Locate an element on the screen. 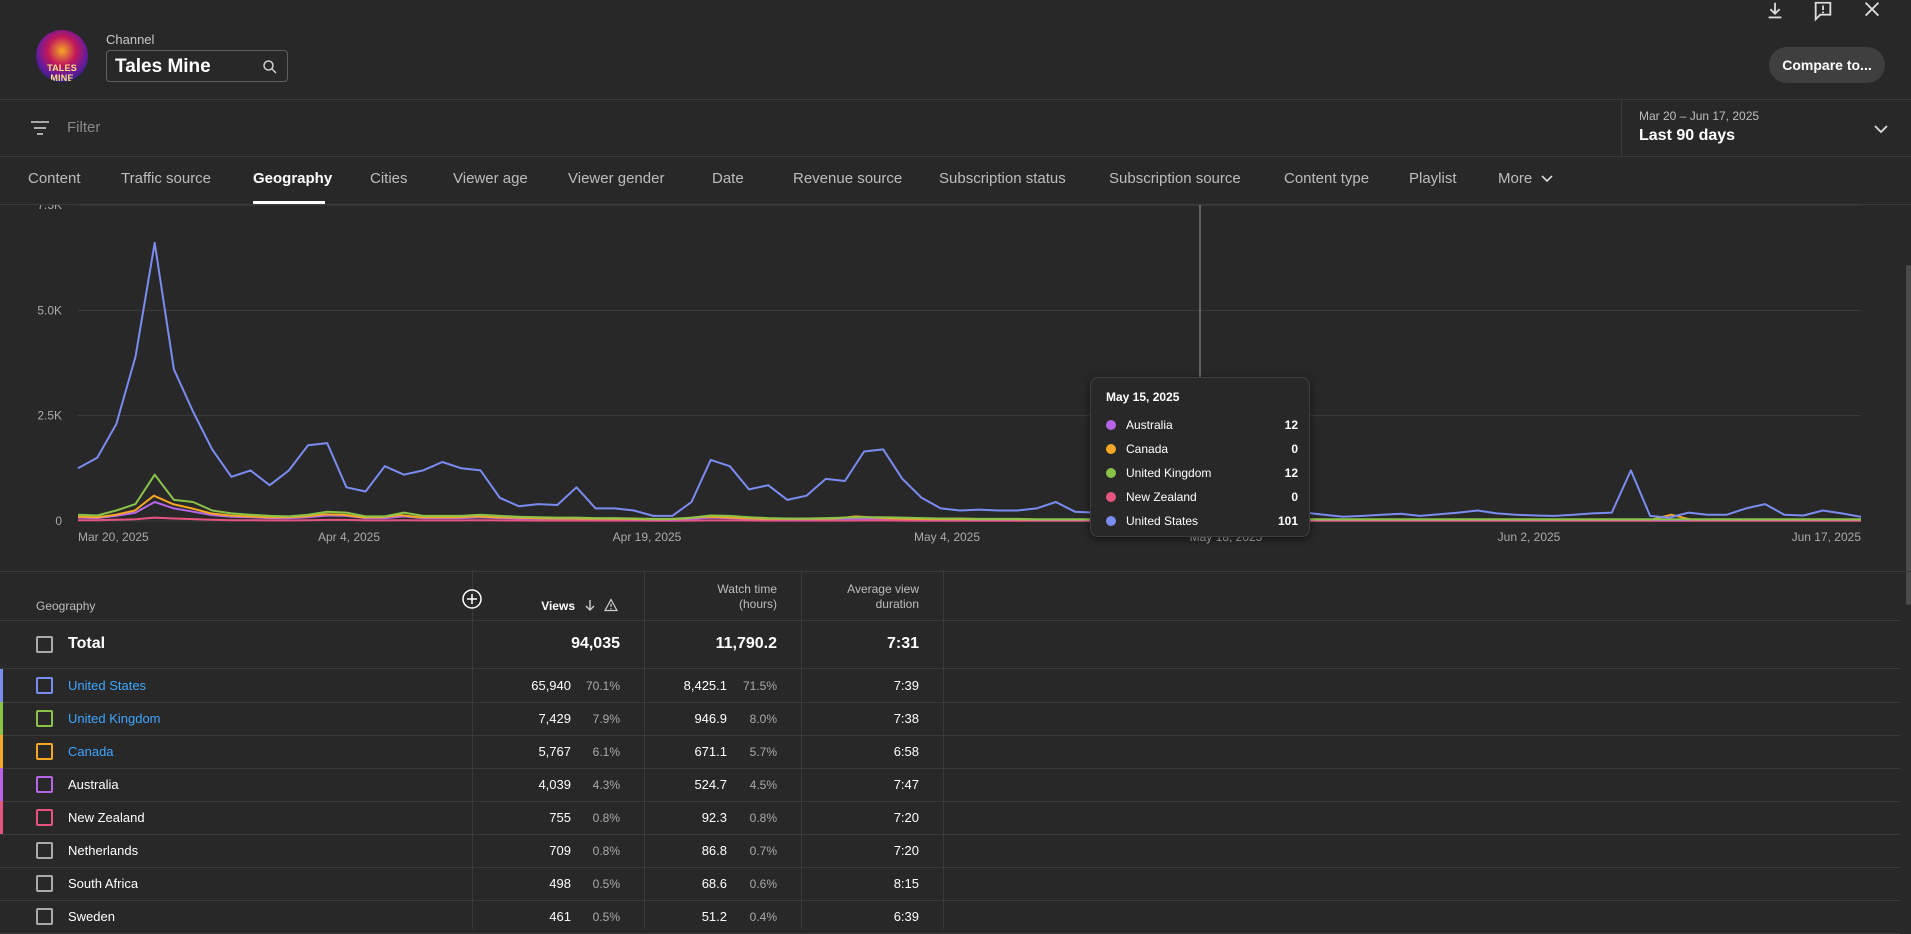  row-country-name: Sweden is located at coordinates (91, 916).